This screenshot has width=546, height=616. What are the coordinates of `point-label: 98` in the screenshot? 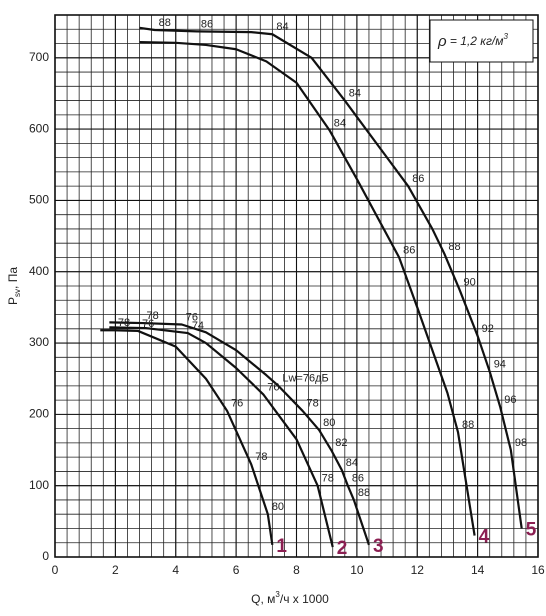 It's located at (521, 443).